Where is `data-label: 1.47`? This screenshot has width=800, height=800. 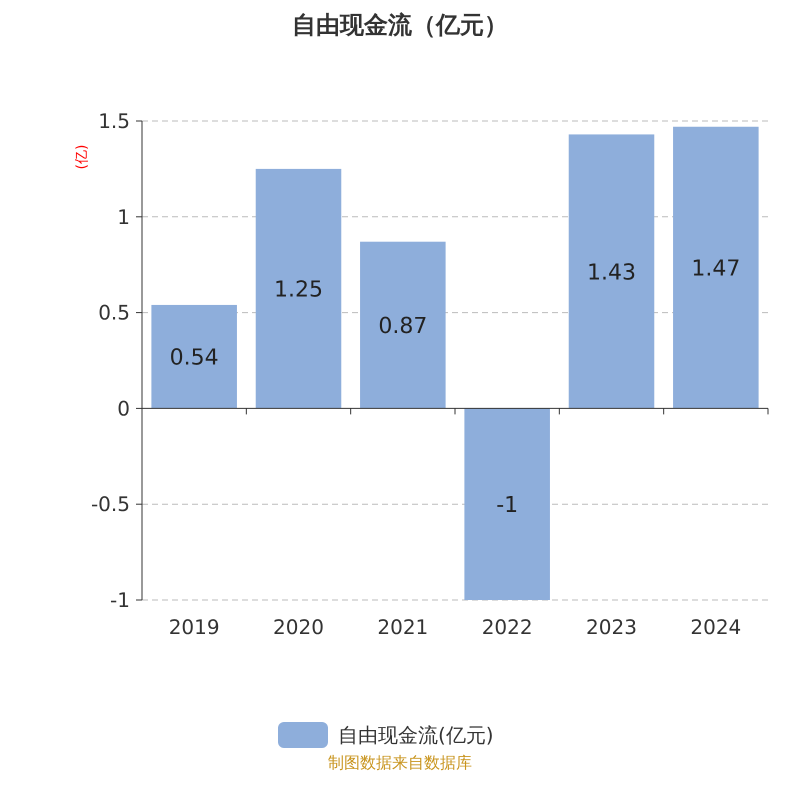
data-label: 1.47 is located at coordinates (715, 269).